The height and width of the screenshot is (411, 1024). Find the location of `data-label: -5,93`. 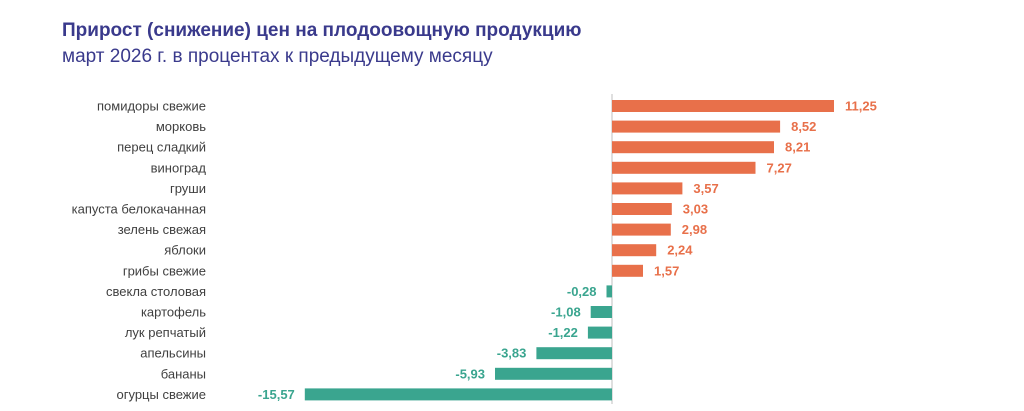

data-label: -5,93 is located at coordinates (470, 373).